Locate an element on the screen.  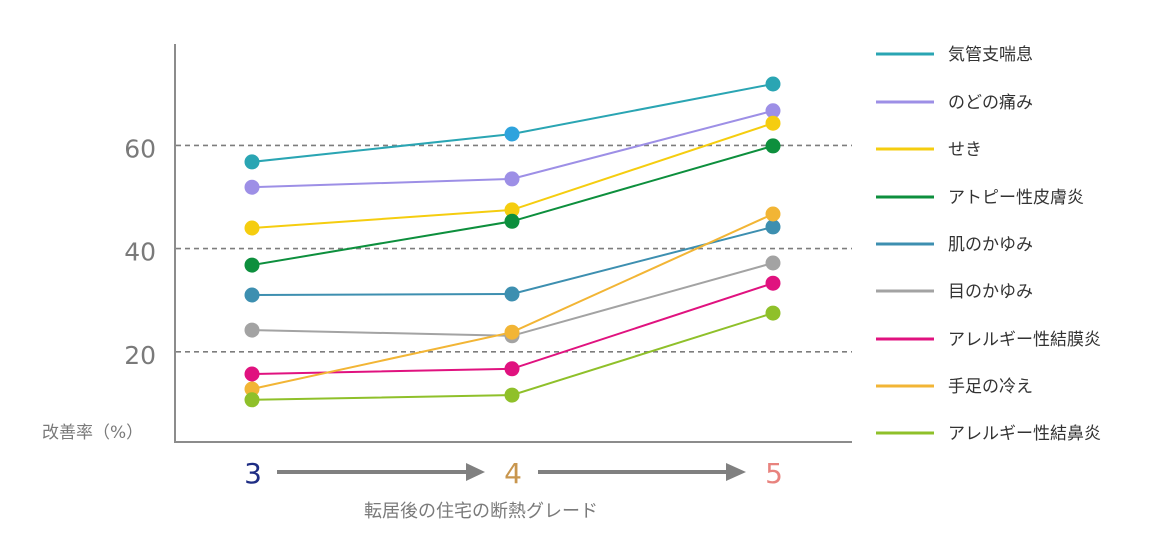
legend-item: 目のかゆみ is located at coordinates (954, 292).